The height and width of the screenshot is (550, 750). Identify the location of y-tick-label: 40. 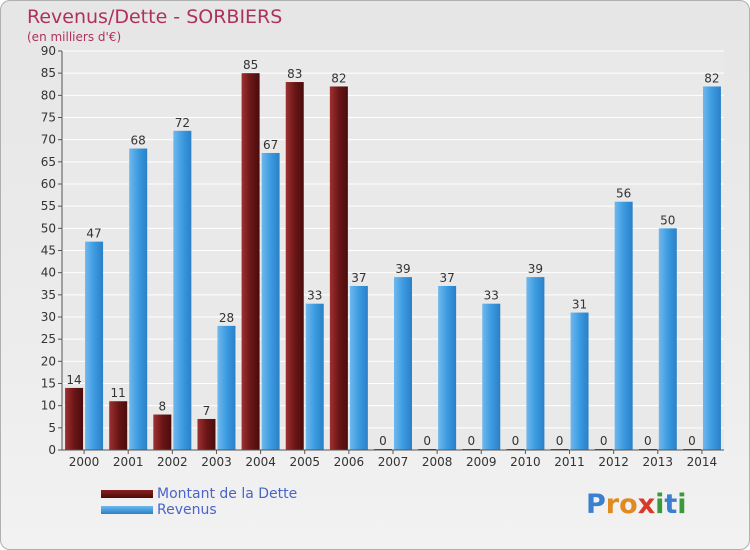
(48, 273).